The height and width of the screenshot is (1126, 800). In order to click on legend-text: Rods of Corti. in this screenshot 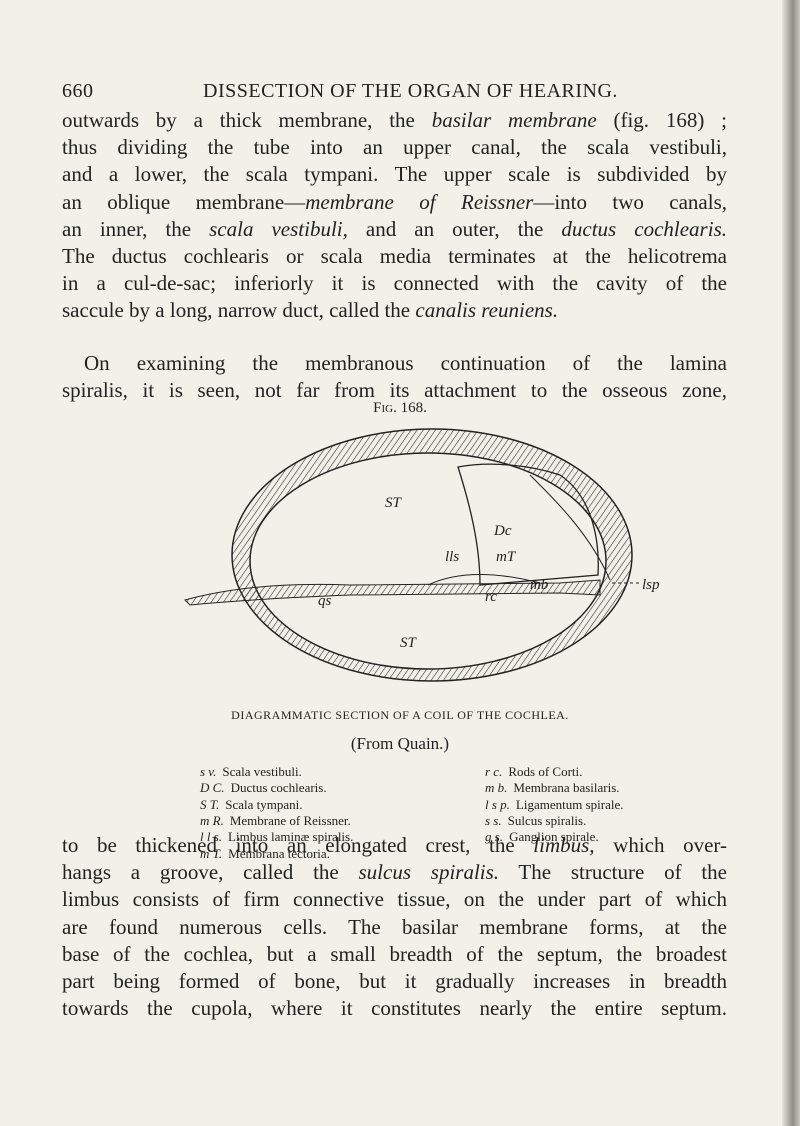, I will do `click(545, 771)`.